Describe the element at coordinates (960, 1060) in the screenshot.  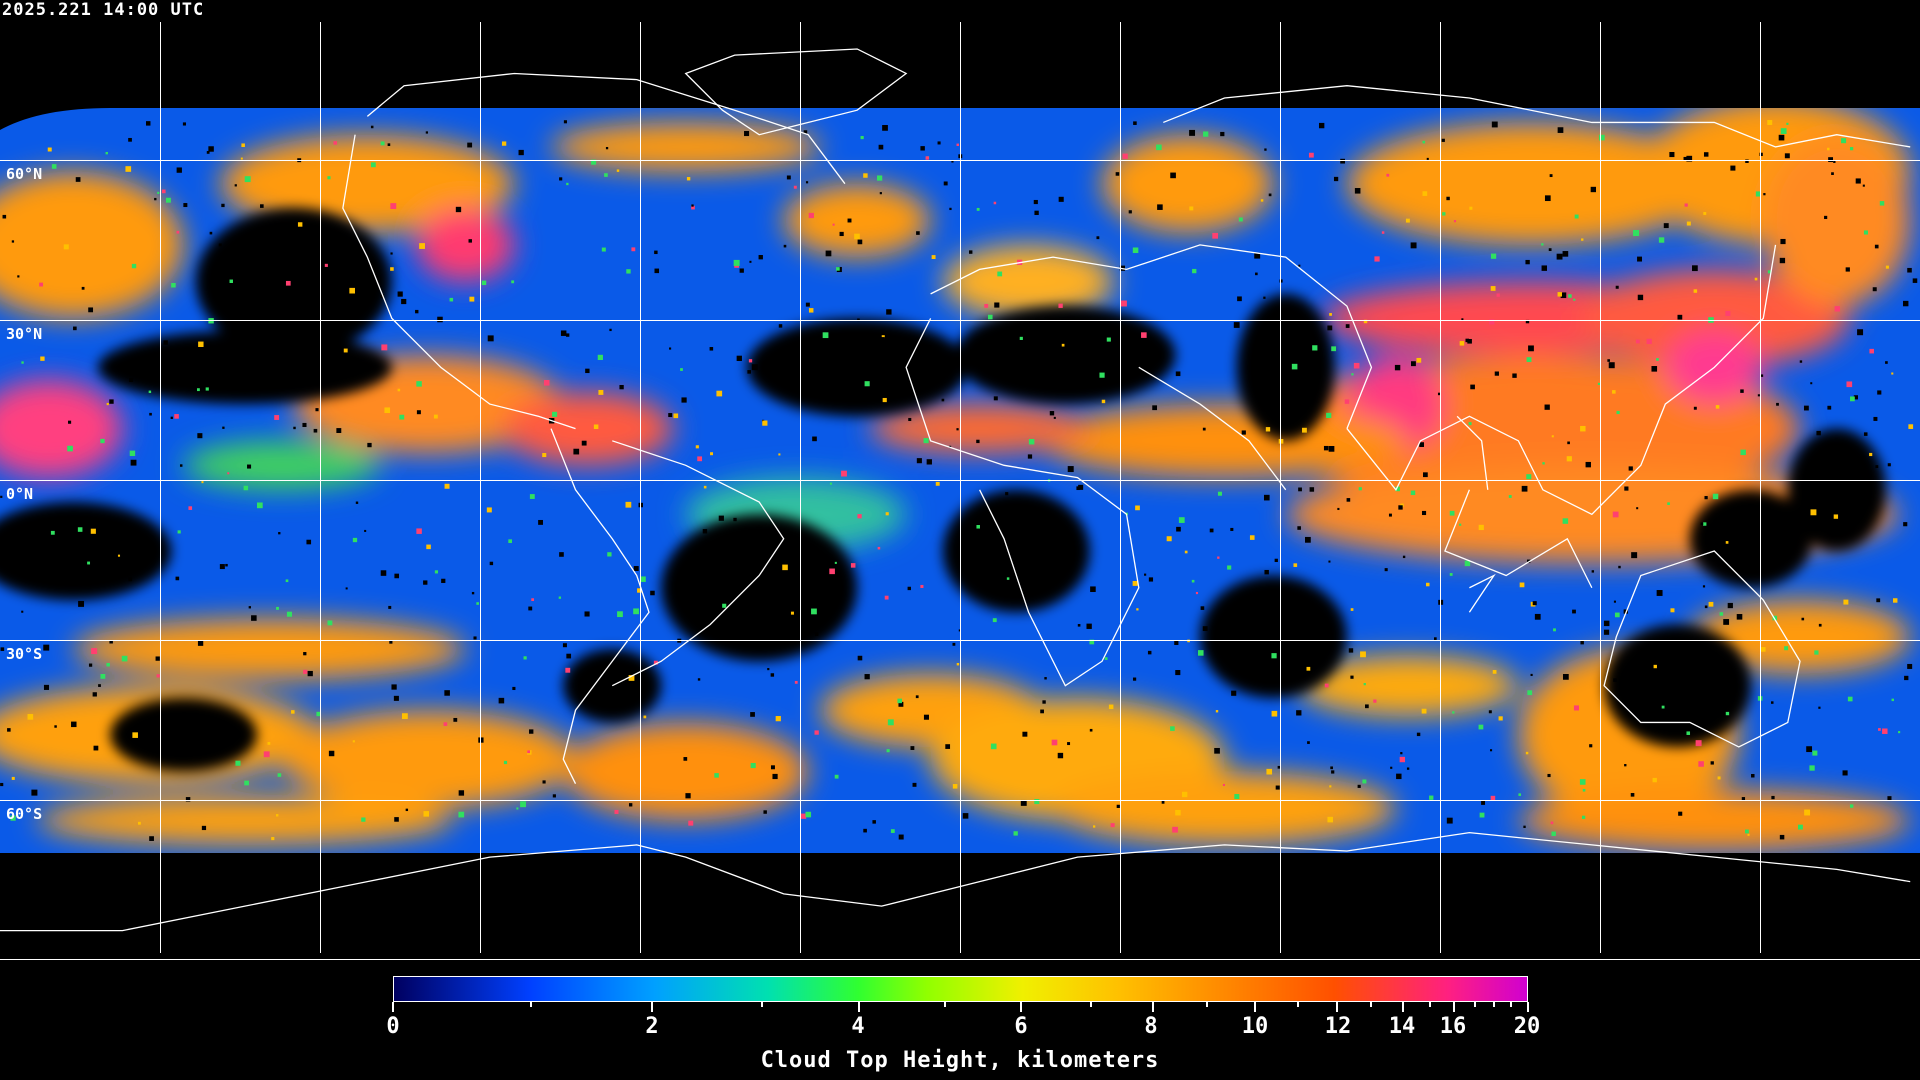
I see `colorbar-title: Cloud Top Height, kilometers` at that location.